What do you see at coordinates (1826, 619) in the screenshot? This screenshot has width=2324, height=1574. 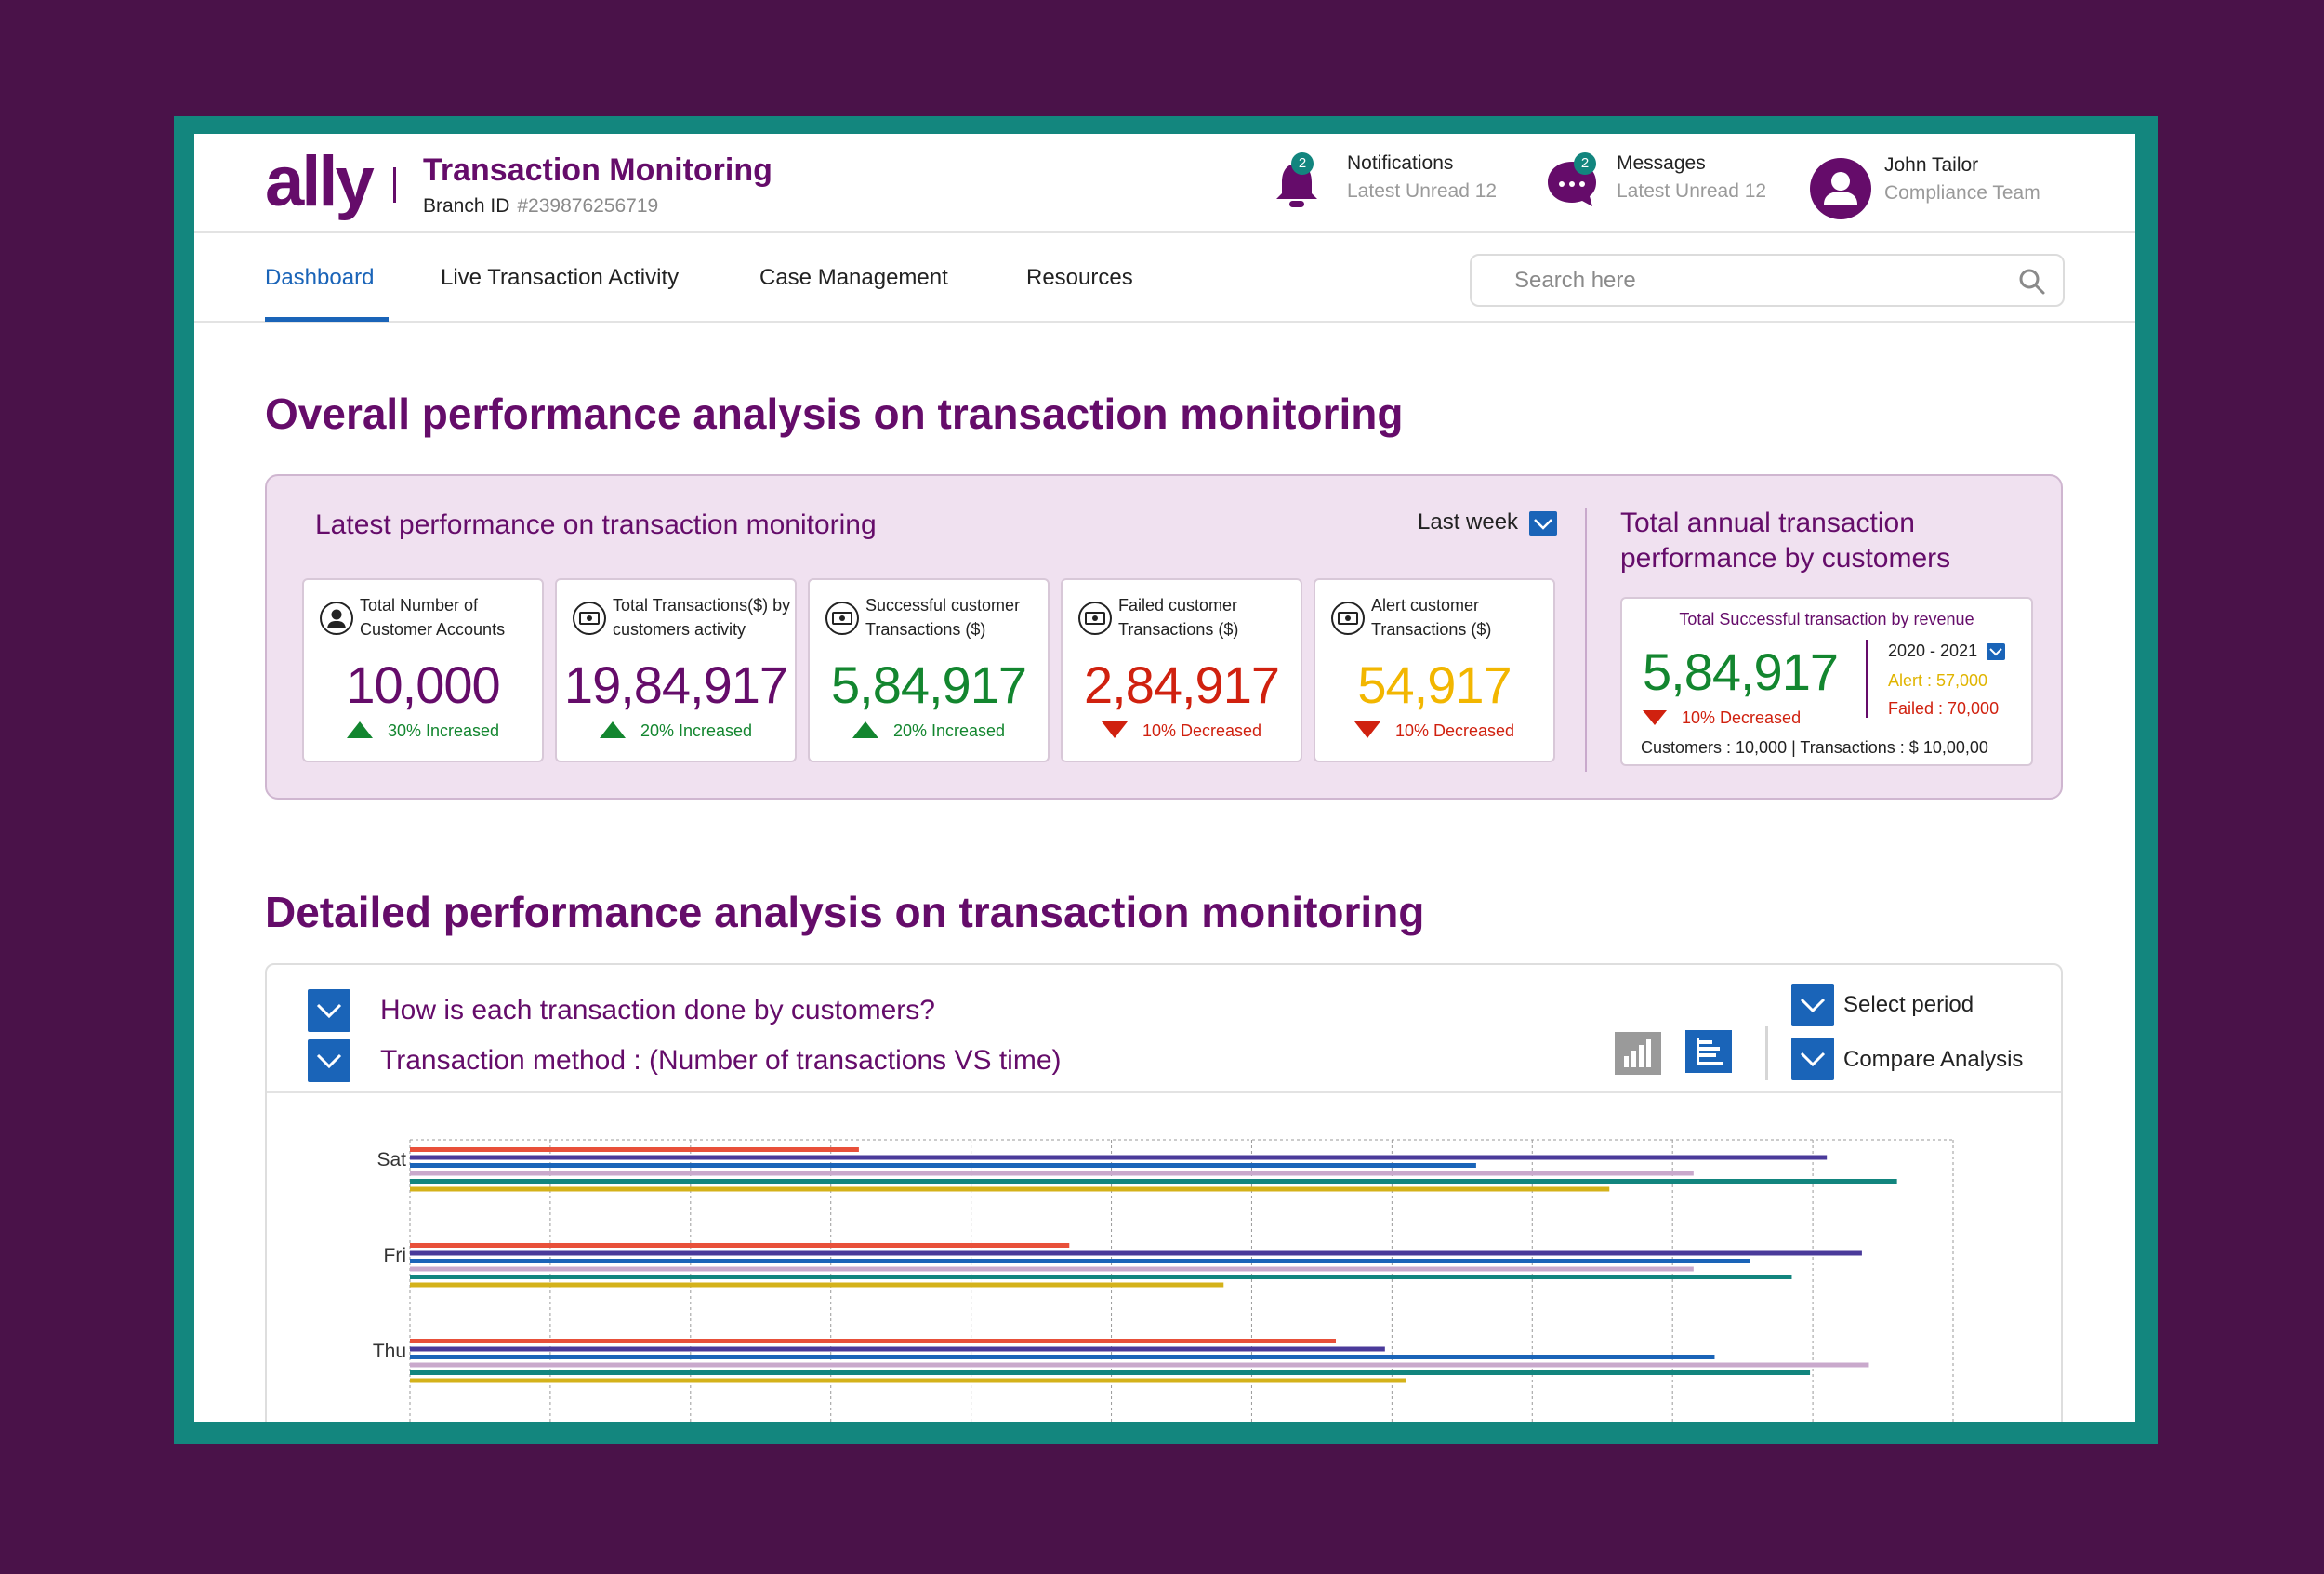 I see `annual-subtitle: Total Successful transaction by revenue` at bounding box center [1826, 619].